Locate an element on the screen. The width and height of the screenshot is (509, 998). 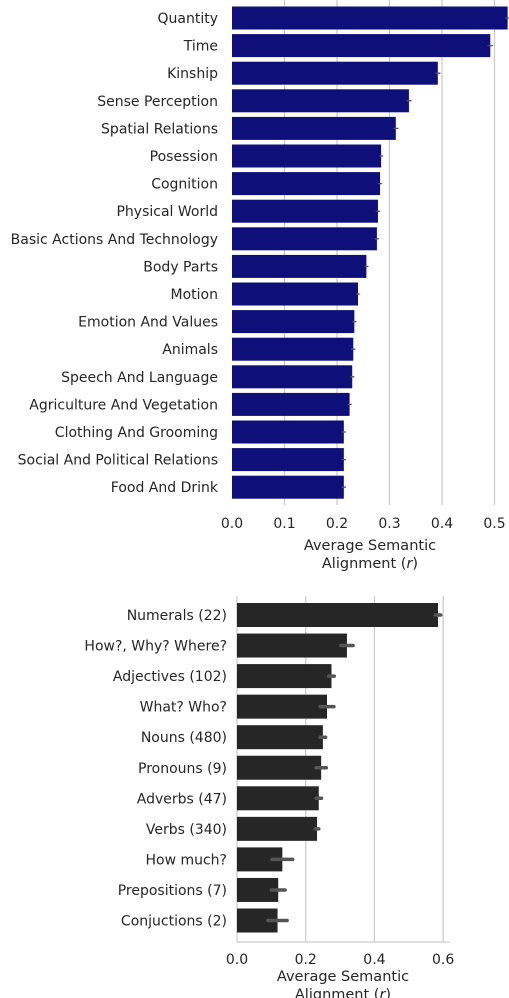
category-label: Sense Perception is located at coordinates (157, 102).